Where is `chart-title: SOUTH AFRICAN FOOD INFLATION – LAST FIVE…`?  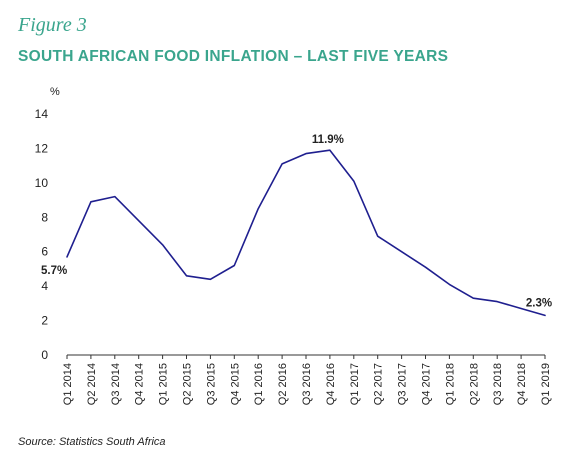
chart-title: SOUTH AFRICAN FOOD INFLATION – LAST FIVE… is located at coordinates (233, 56).